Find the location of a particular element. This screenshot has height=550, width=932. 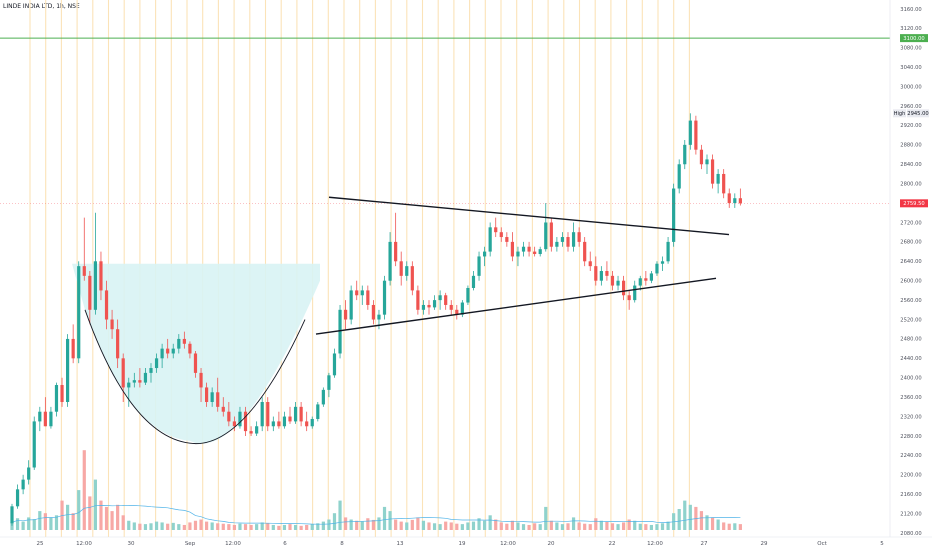

price-tick-label: 2440.00 is located at coordinates (910, 359).